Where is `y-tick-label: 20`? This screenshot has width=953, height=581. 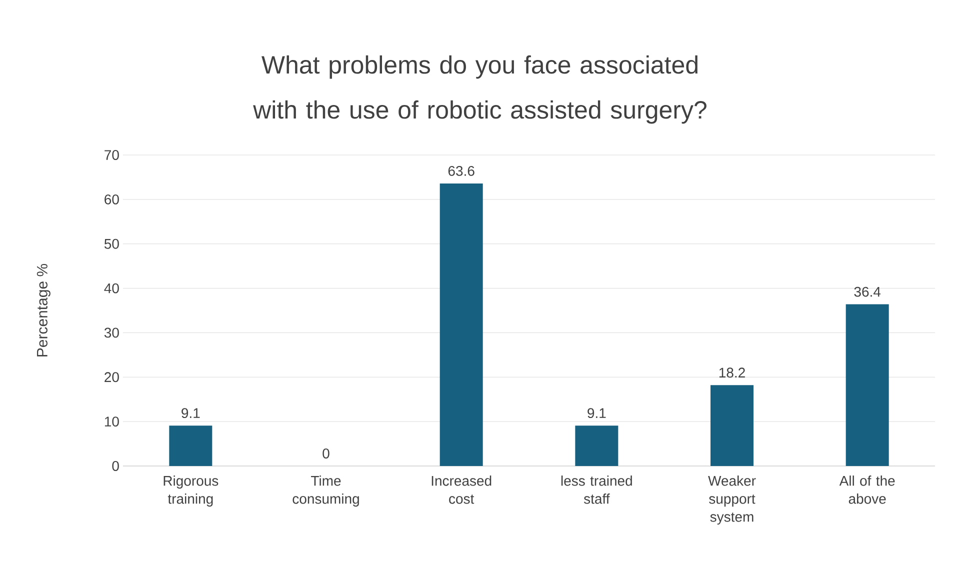 y-tick-label: 20 is located at coordinates (111, 377).